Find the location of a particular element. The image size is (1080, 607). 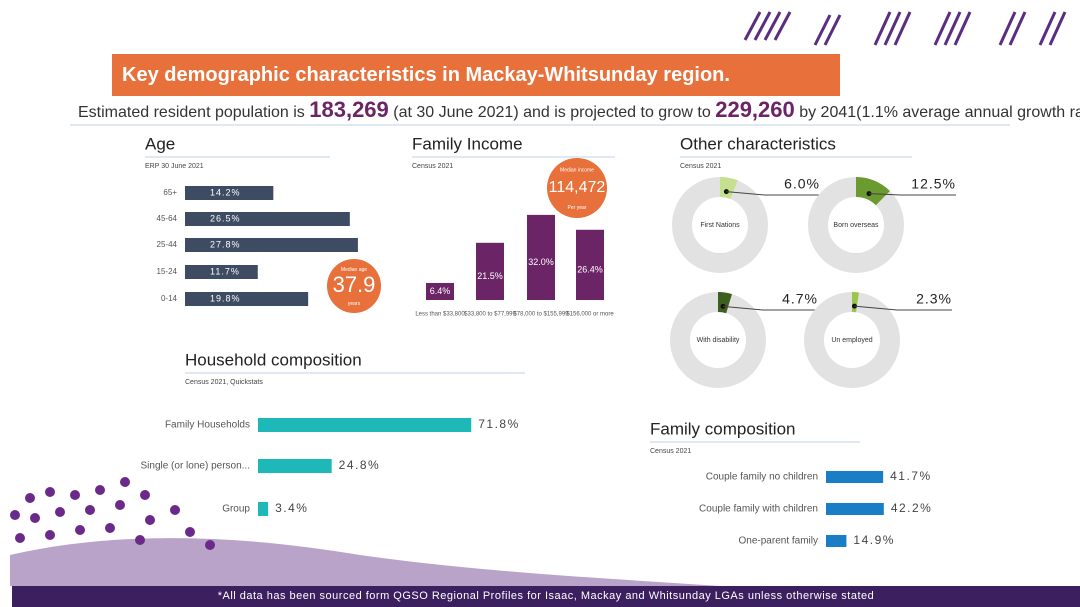

value-label: 26.5% is located at coordinates (225, 218).